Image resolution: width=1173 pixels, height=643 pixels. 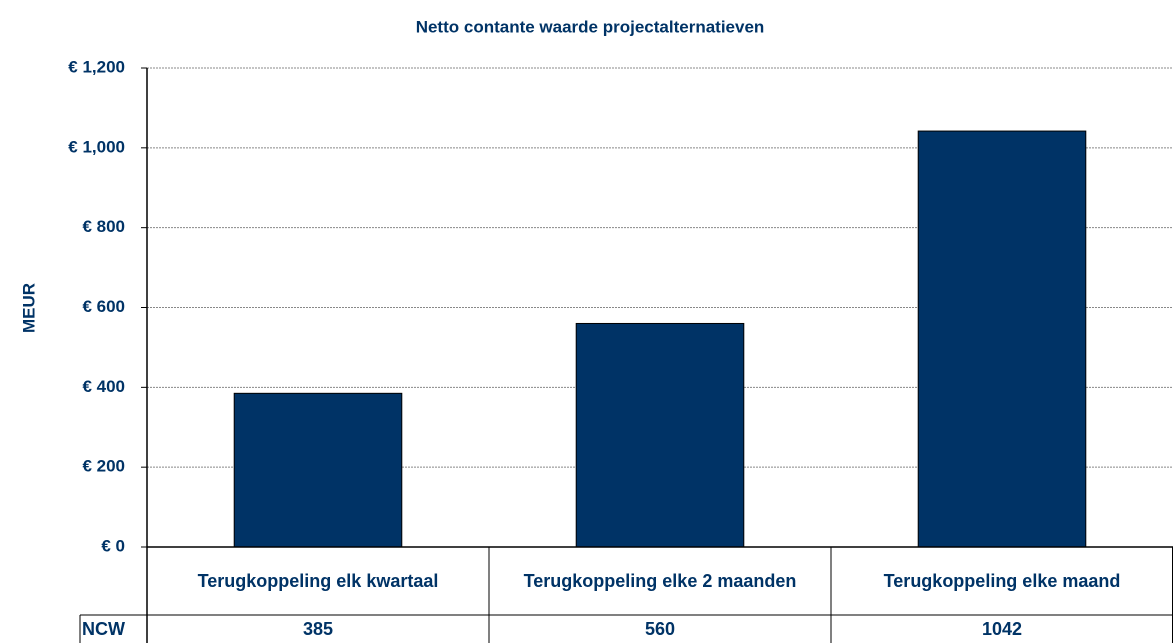 What do you see at coordinates (113, 545) in the screenshot?
I see `y-tick-label: € 0` at bounding box center [113, 545].